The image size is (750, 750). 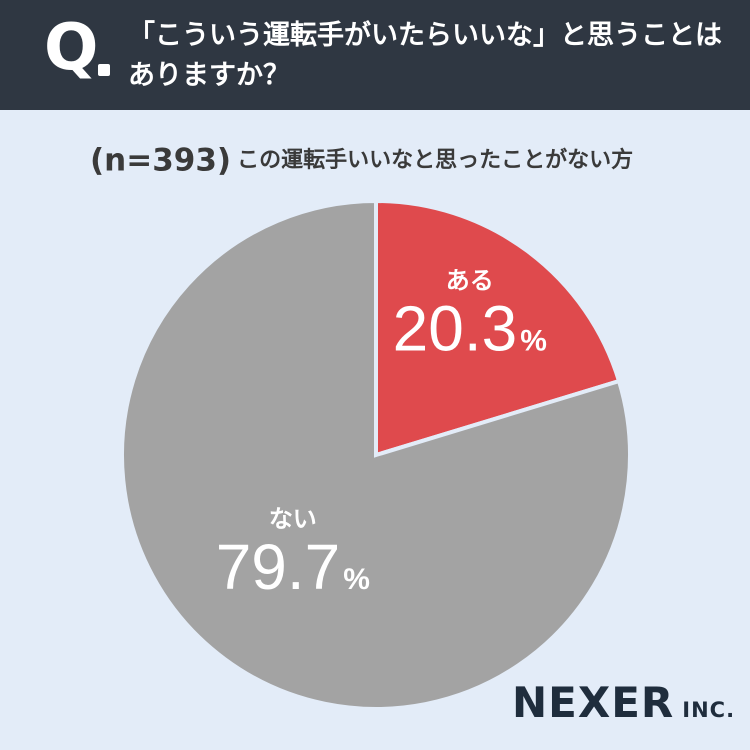 I want to click on nexer-logo: NEXER INC., so click(x=623, y=703).